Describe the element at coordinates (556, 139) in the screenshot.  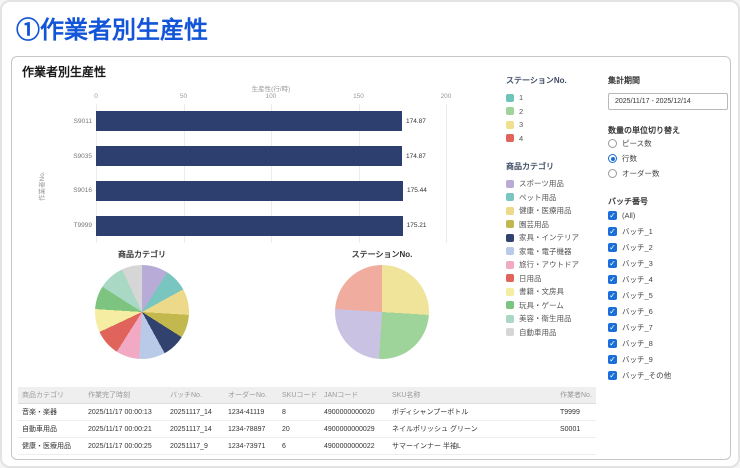
I see `legend-item: 4` at that location.